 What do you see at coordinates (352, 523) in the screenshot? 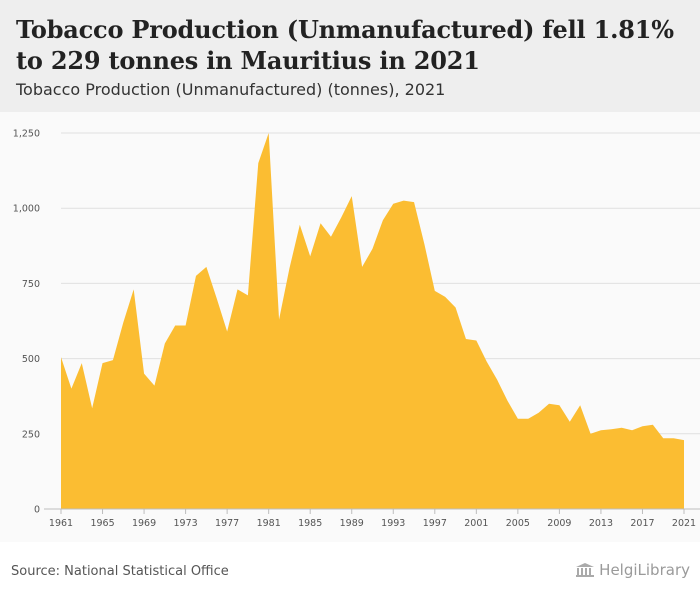
I see `x-tick-label: 1989` at bounding box center [352, 523].